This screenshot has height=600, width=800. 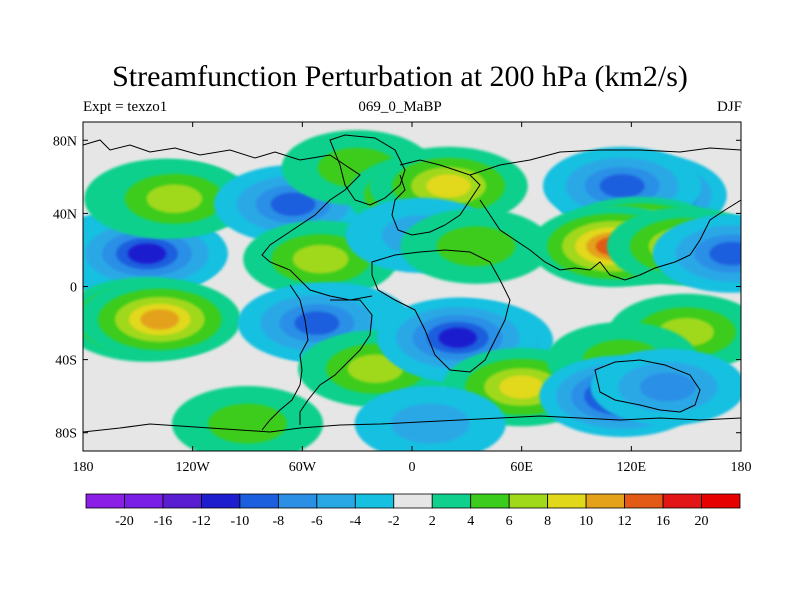 I want to click on colorbar-label: 6, so click(x=509, y=521).